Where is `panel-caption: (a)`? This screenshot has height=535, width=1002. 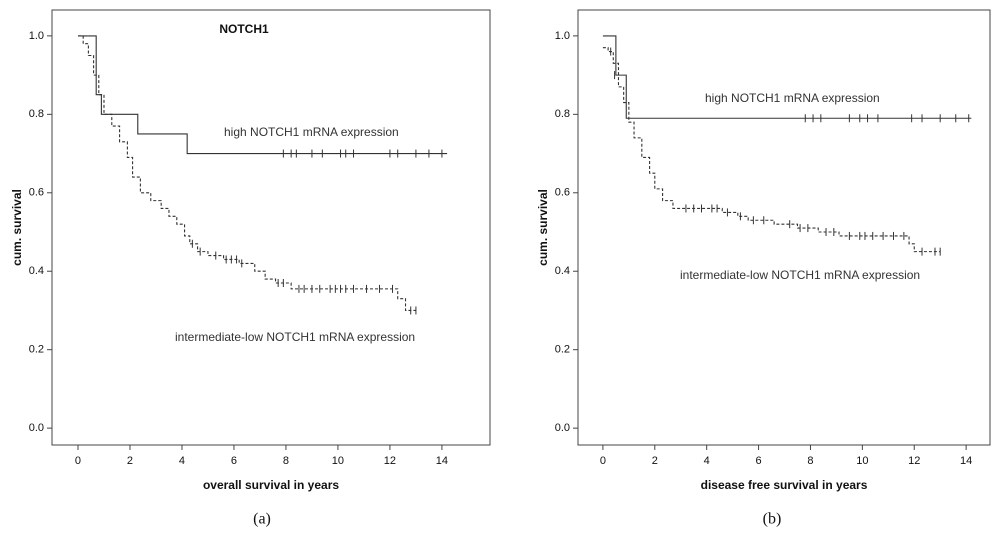
panel-caption: (a) is located at coordinates (262, 519).